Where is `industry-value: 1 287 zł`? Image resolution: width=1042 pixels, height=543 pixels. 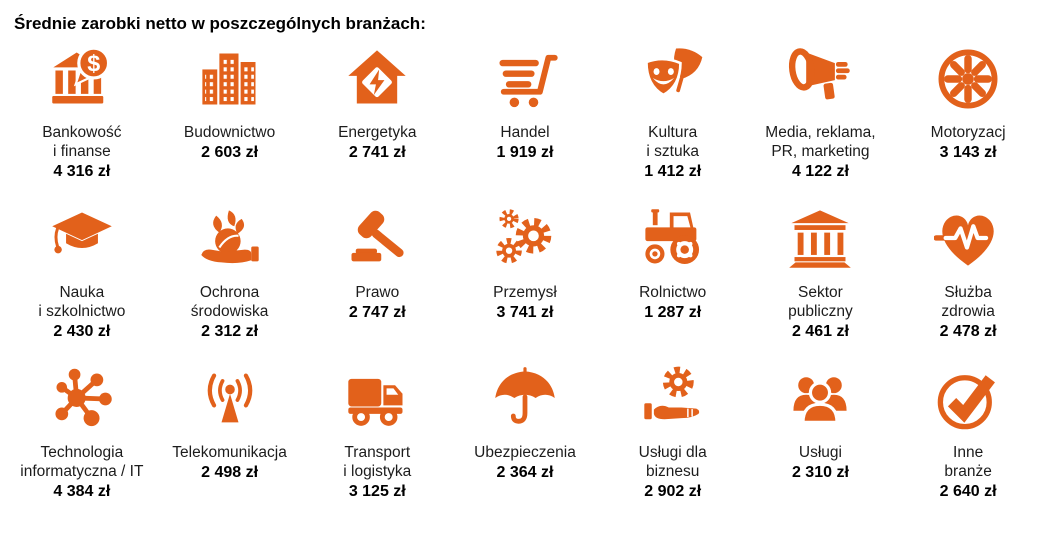 industry-value: 1 287 zł is located at coordinates (673, 312).